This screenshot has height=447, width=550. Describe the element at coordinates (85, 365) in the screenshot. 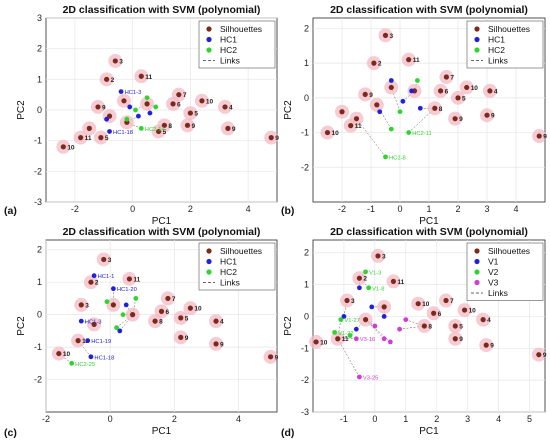

I see `cluster-point-label: HC2-25` at that location.